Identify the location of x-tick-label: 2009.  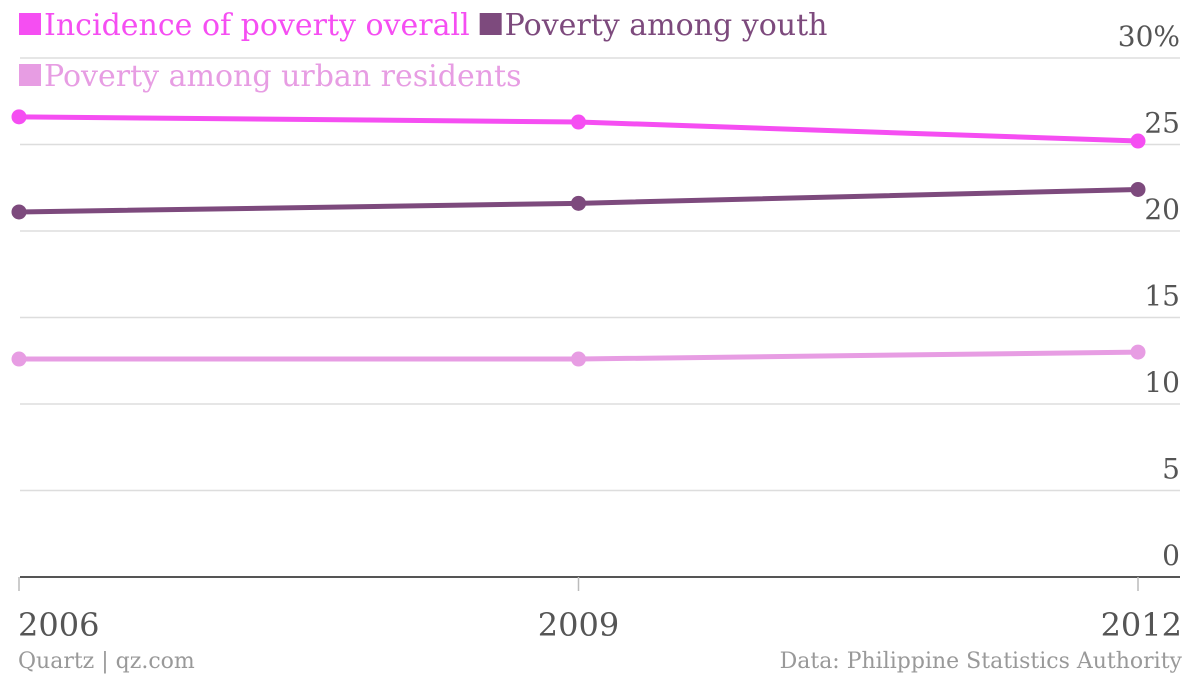
(578, 625).